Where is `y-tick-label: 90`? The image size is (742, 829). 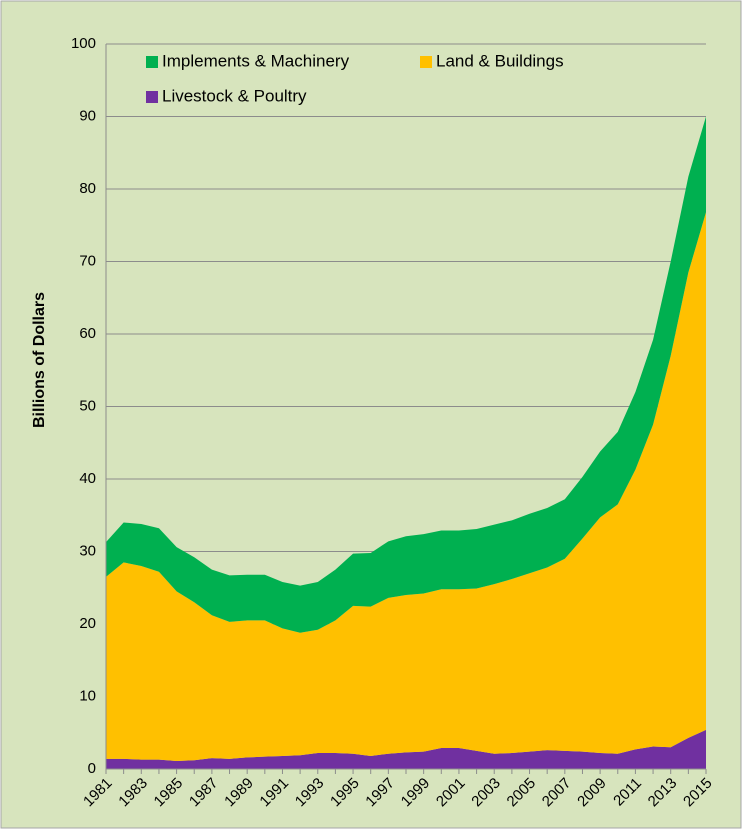 y-tick-label: 90 is located at coordinates (87, 115).